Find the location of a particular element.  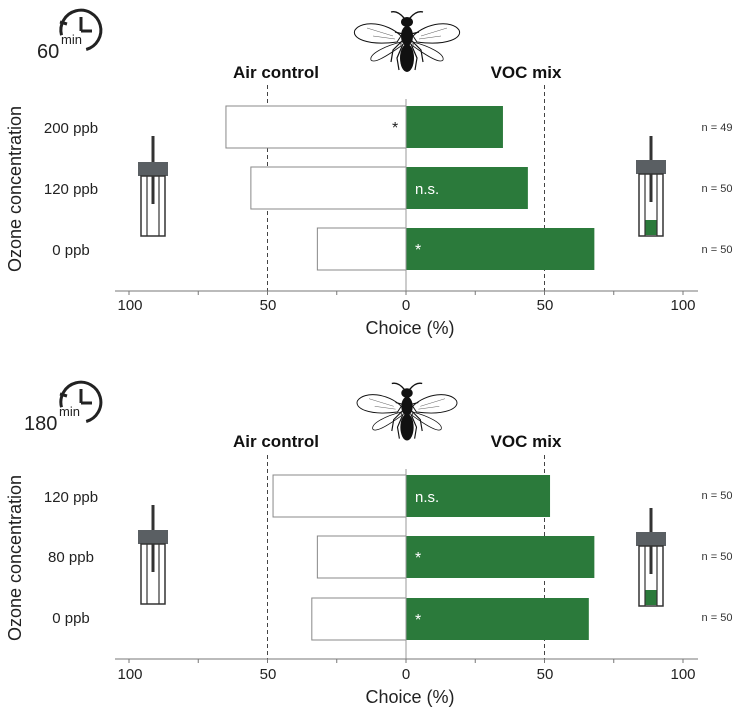

category-label: 80 ppb is located at coordinates (71, 557).